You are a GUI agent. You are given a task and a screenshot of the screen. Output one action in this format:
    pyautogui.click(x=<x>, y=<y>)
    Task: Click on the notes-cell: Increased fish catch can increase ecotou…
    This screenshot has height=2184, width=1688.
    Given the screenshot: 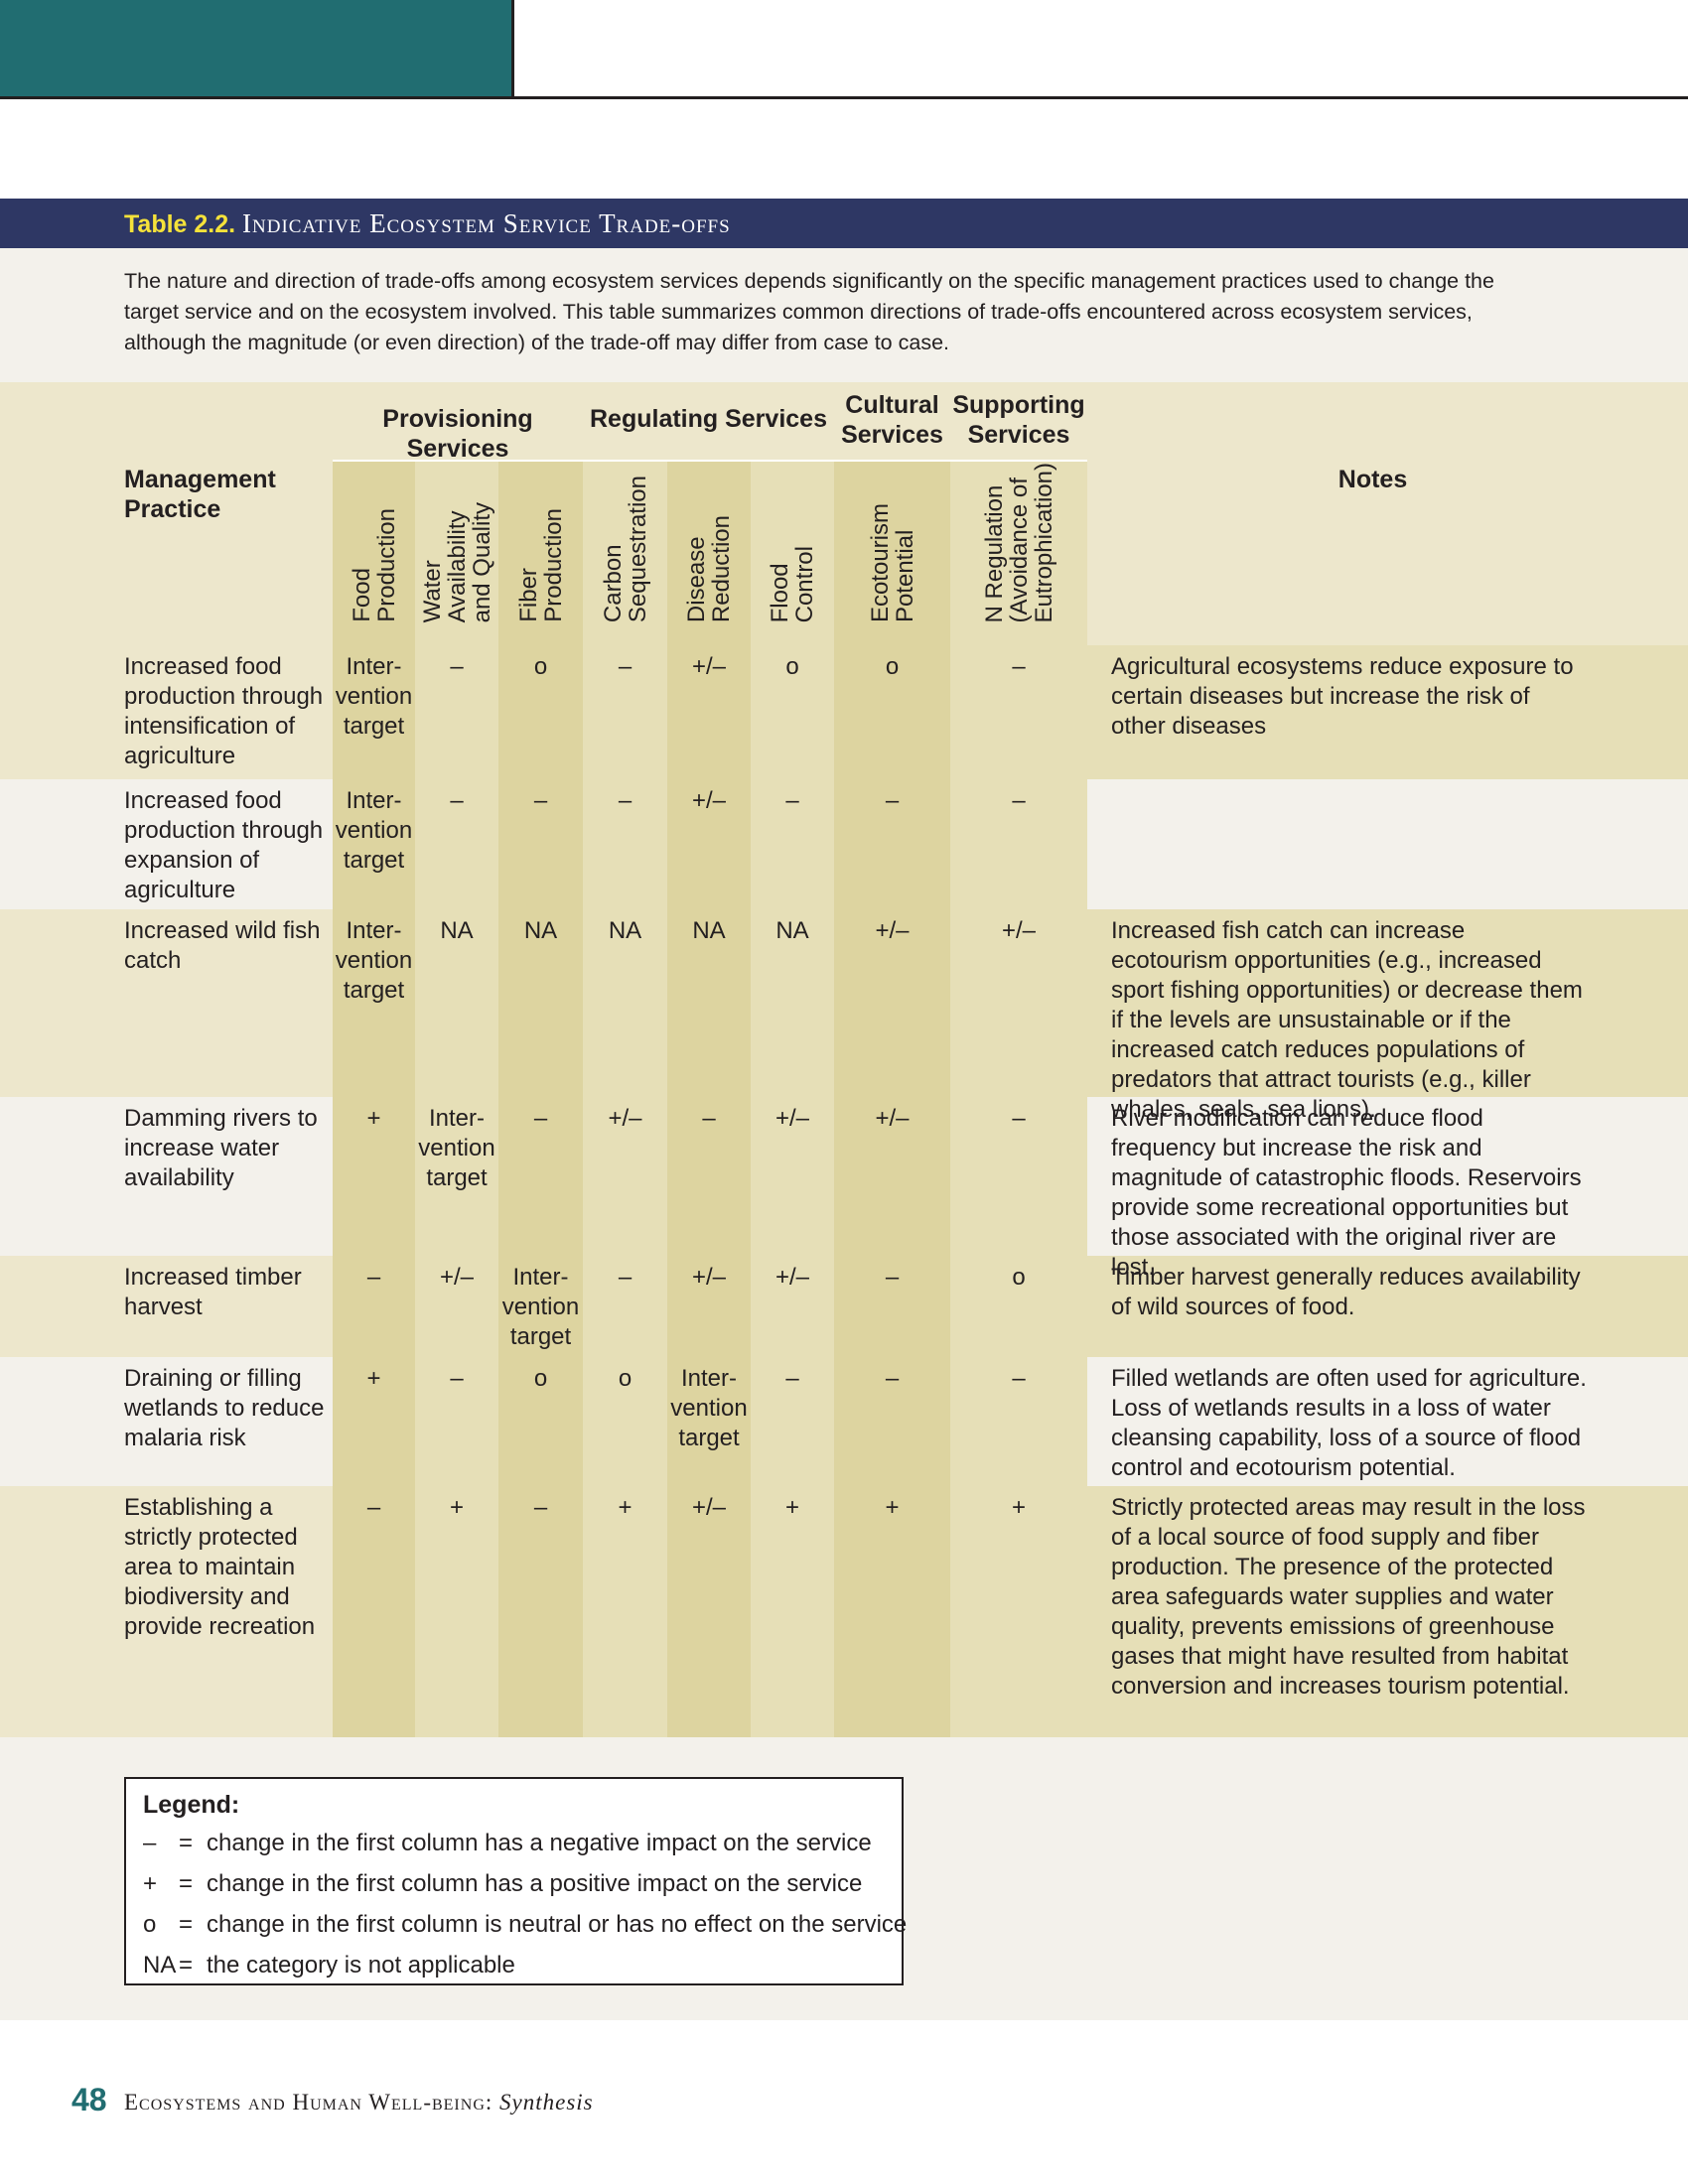 What is the action you would take?
    pyautogui.click(x=1347, y=1020)
    